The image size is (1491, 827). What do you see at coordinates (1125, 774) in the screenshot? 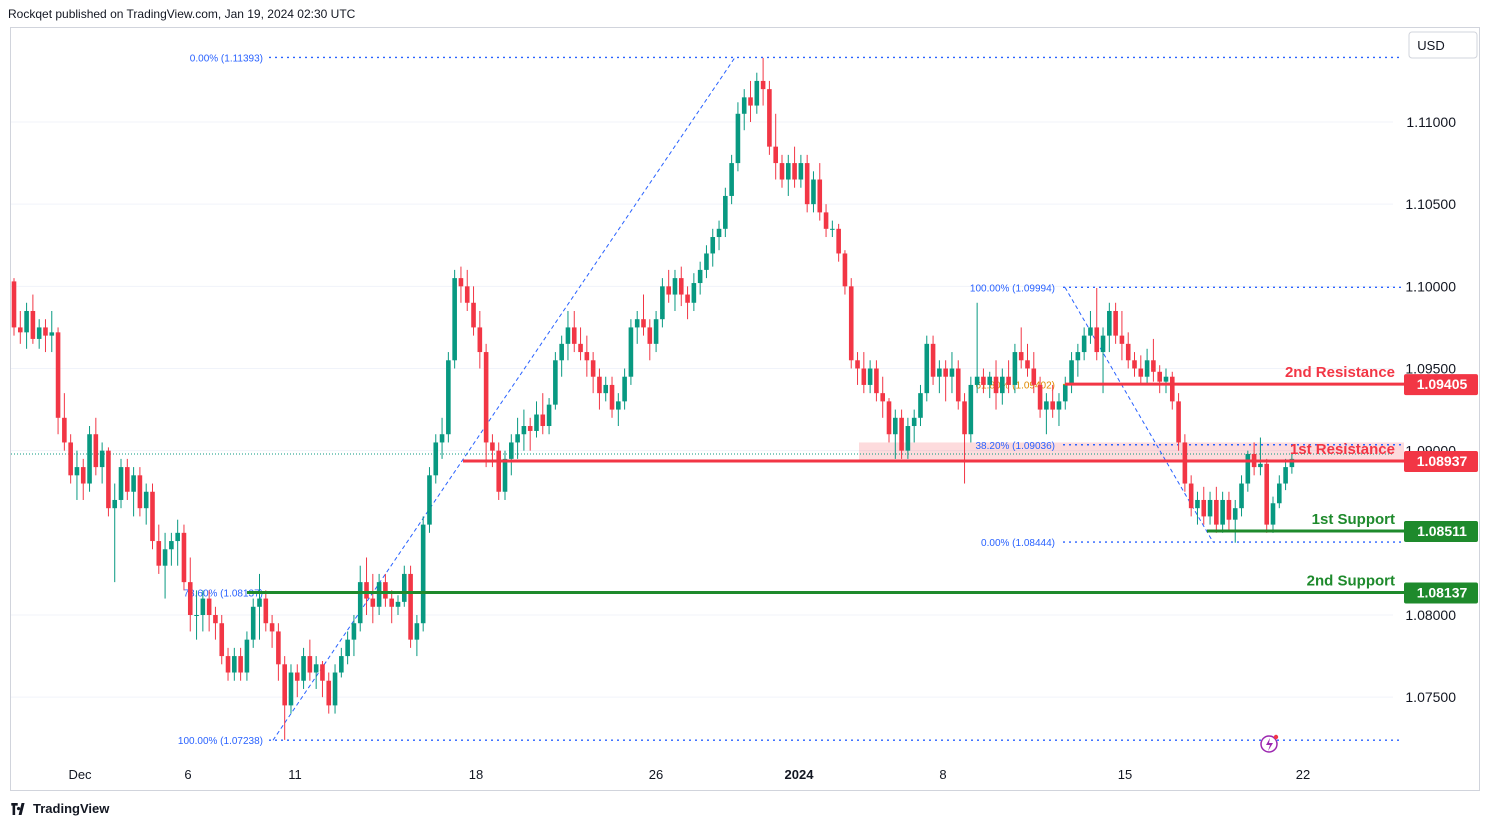
I see `x-axis-tick: 15` at bounding box center [1125, 774].